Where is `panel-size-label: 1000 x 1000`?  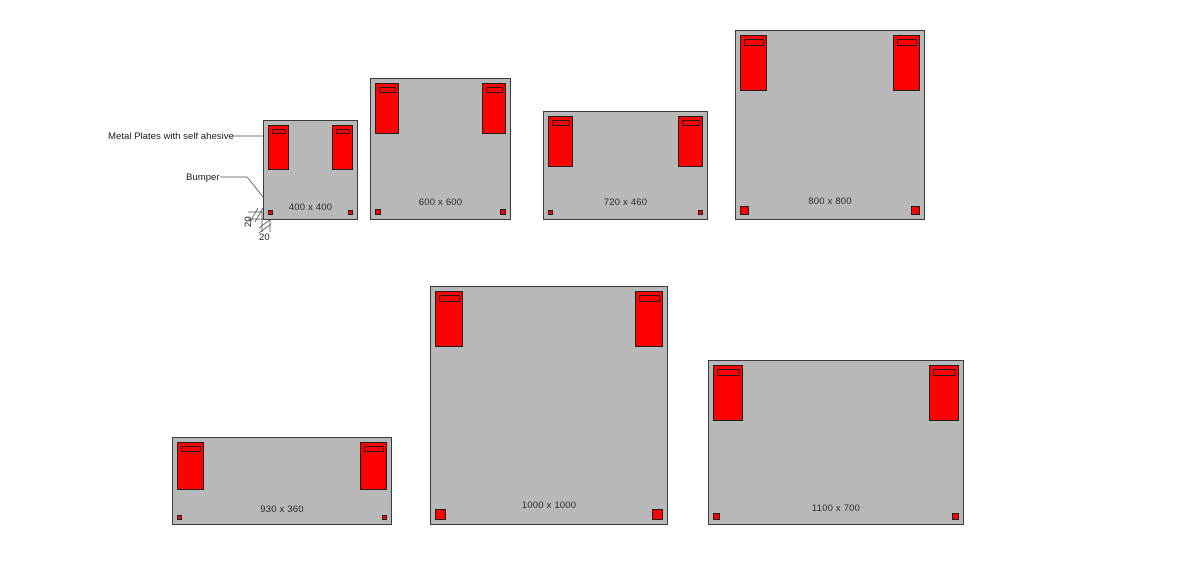
panel-size-label: 1000 x 1000 is located at coordinates (549, 505).